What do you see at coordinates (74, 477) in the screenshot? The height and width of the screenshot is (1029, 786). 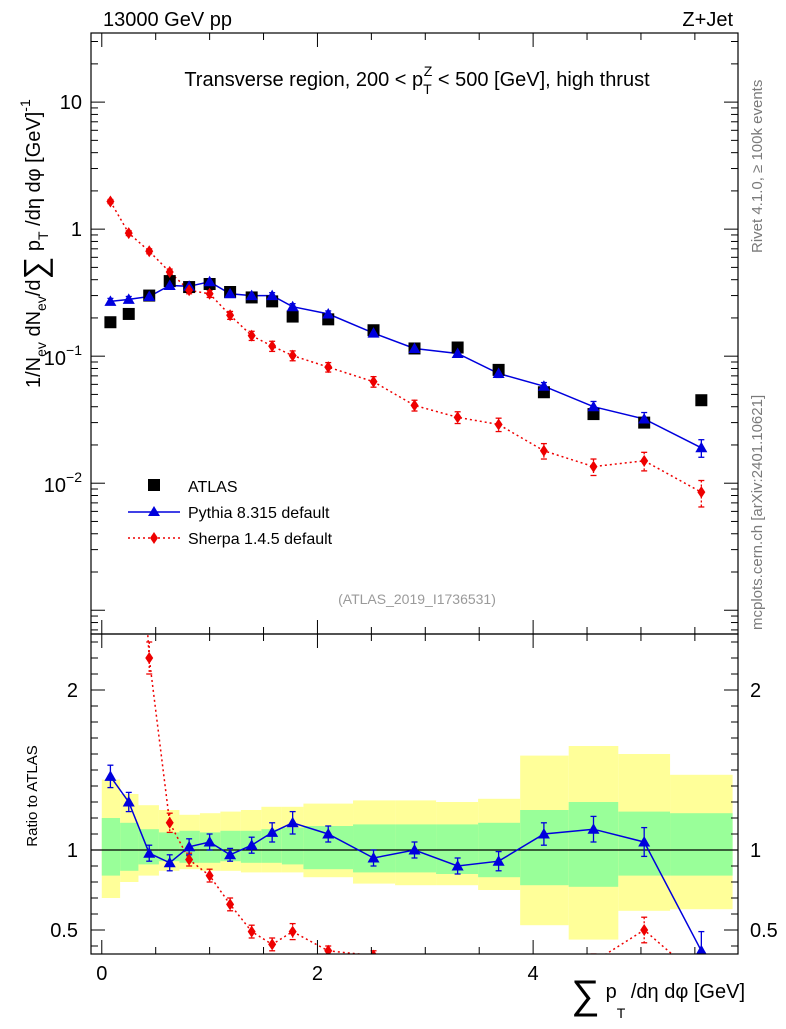 I see `ytick-exp: −2` at bounding box center [74, 477].